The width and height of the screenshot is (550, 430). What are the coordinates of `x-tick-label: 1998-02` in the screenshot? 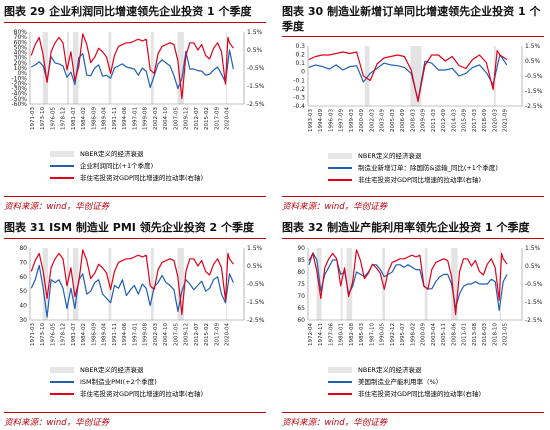 It's located at (413, 334).